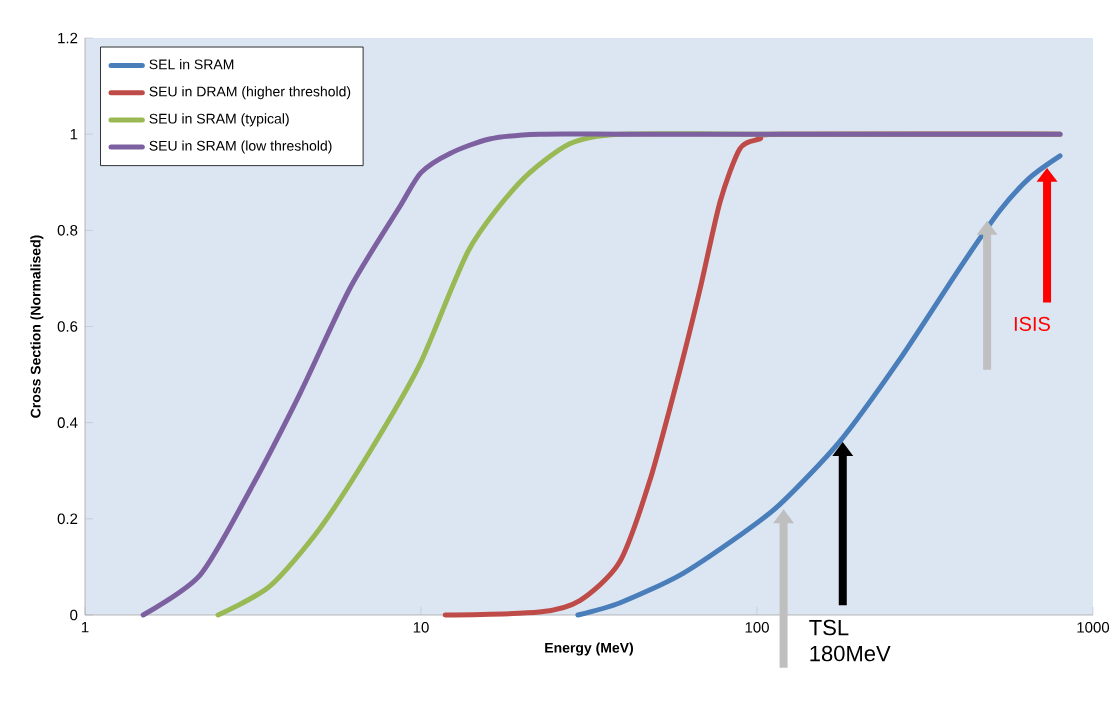 The image size is (1115, 717). Describe the element at coordinates (219, 120) in the screenshot. I see `legend-label: SEU in SRAM (typical)` at that location.